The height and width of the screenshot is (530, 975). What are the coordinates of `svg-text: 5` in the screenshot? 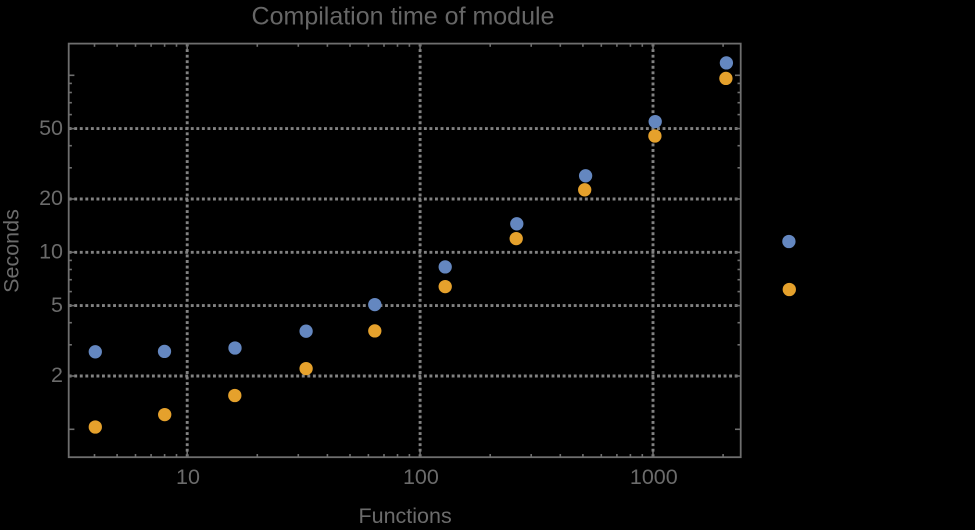 It's located at (57, 305).